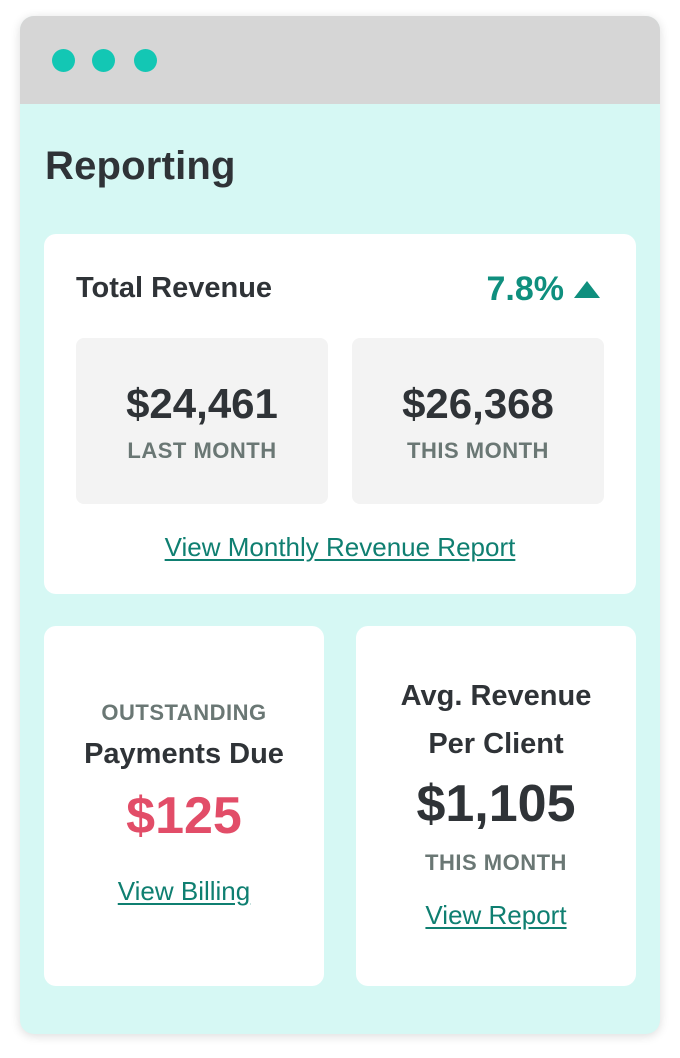 Image resolution: width=680 pixels, height=1058 pixels. I want to click on monthly-report-link-wrap: View Monthly Revenue Report, so click(340, 547).